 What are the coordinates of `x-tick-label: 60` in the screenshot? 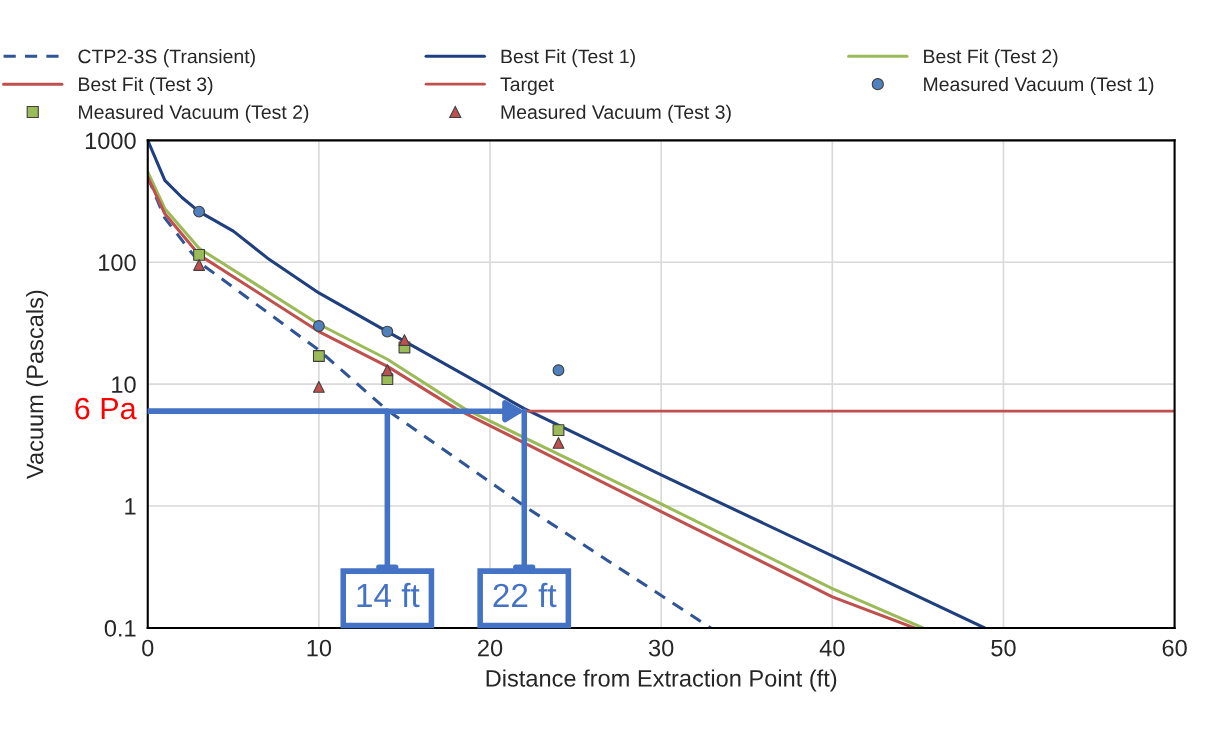 It's located at (1174, 648).